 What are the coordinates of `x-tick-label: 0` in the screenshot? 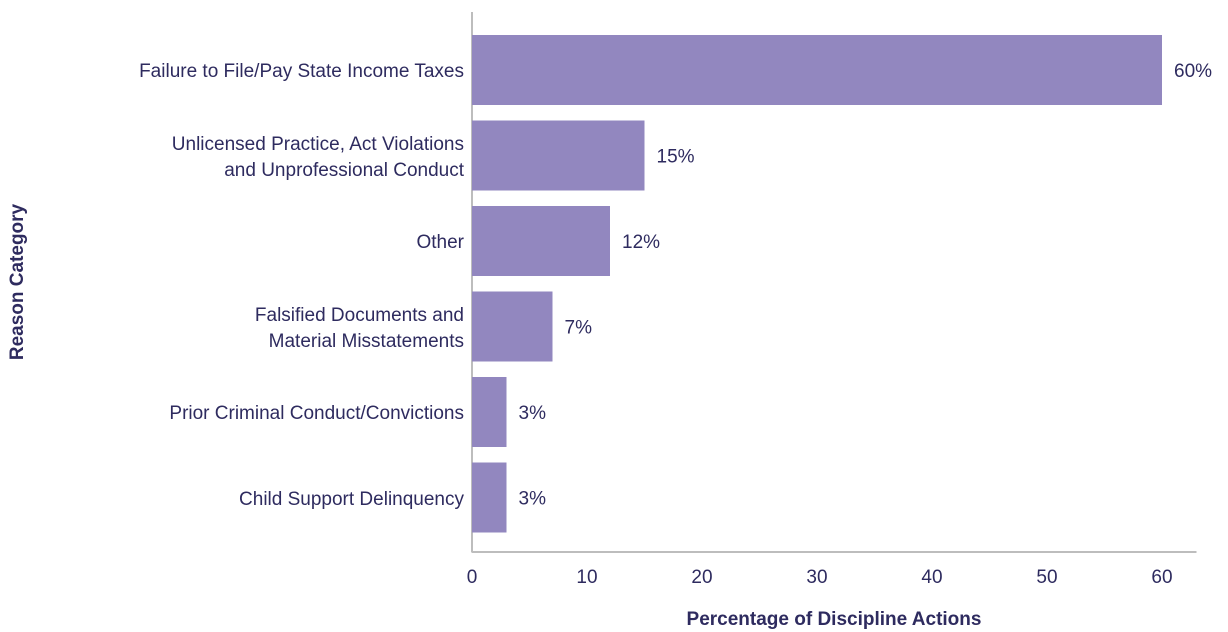 It's located at (472, 577).